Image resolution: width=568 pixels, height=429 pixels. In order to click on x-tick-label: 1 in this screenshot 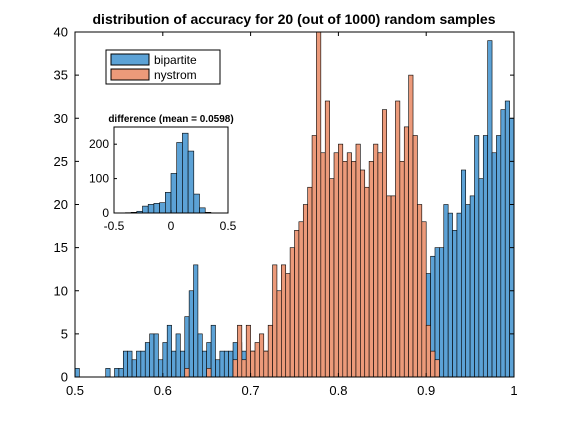, I will do `click(513, 390)`.